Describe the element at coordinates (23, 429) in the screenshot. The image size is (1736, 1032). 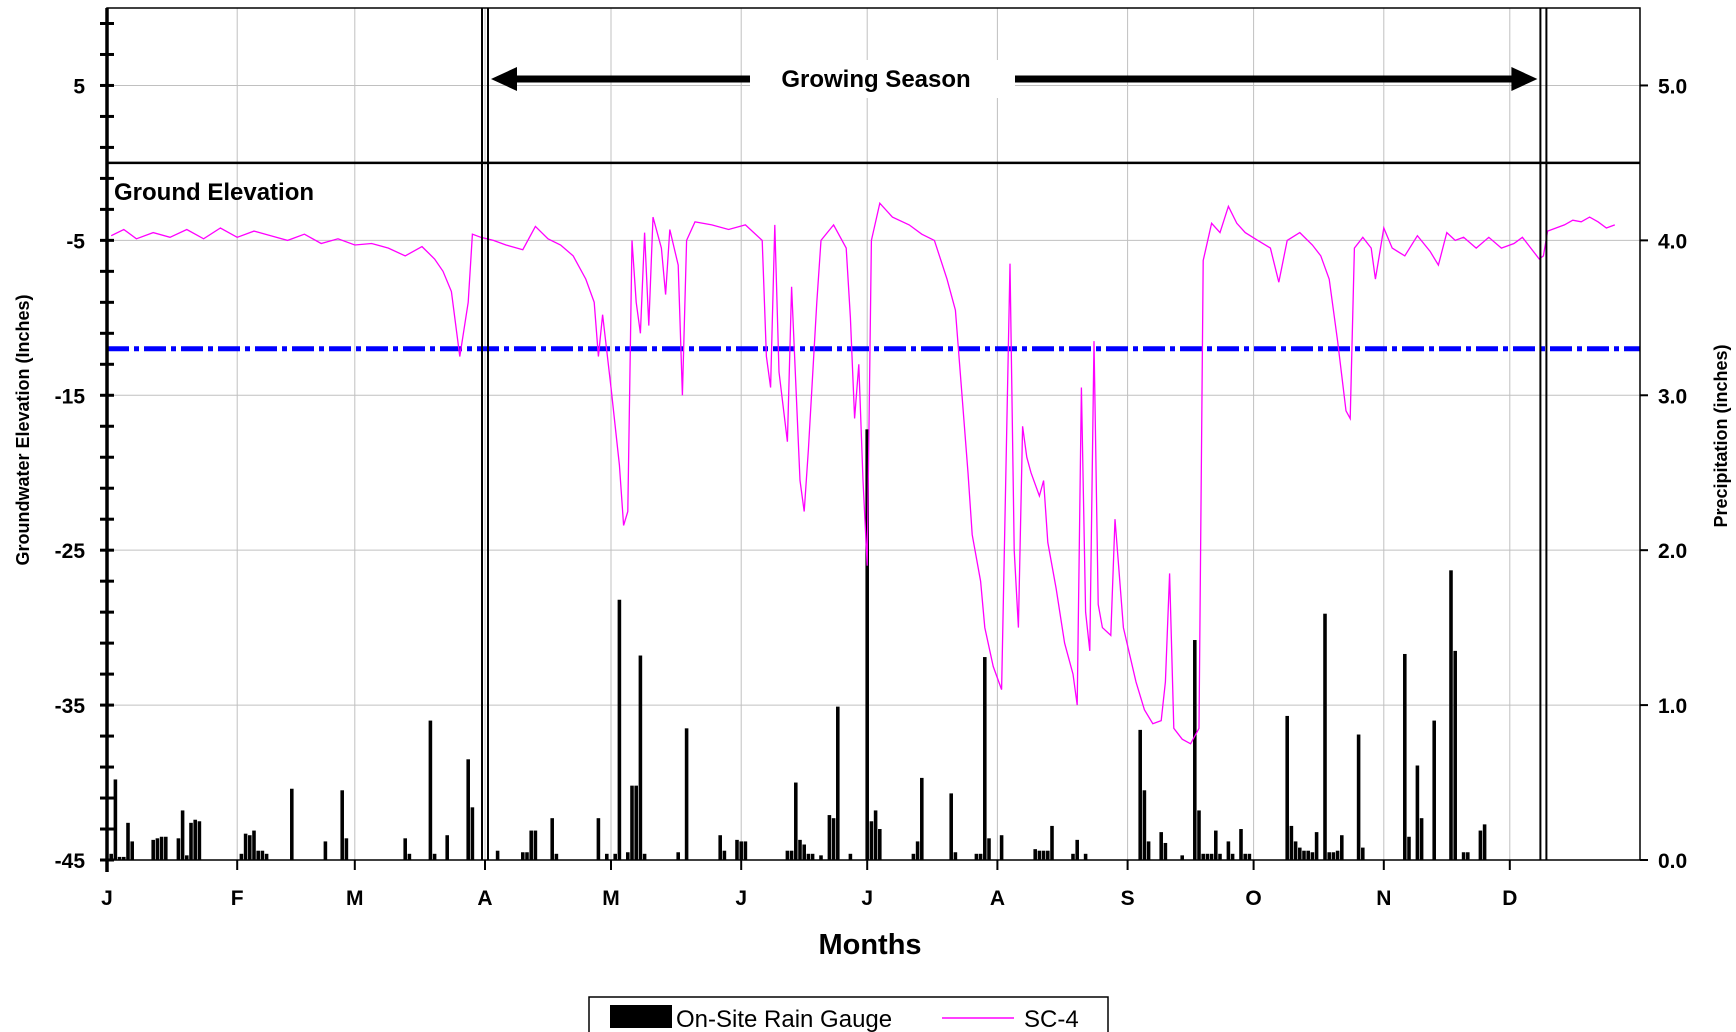
I see `y-axis-left-title: Groundwater Elevation (Inches)` at that location.